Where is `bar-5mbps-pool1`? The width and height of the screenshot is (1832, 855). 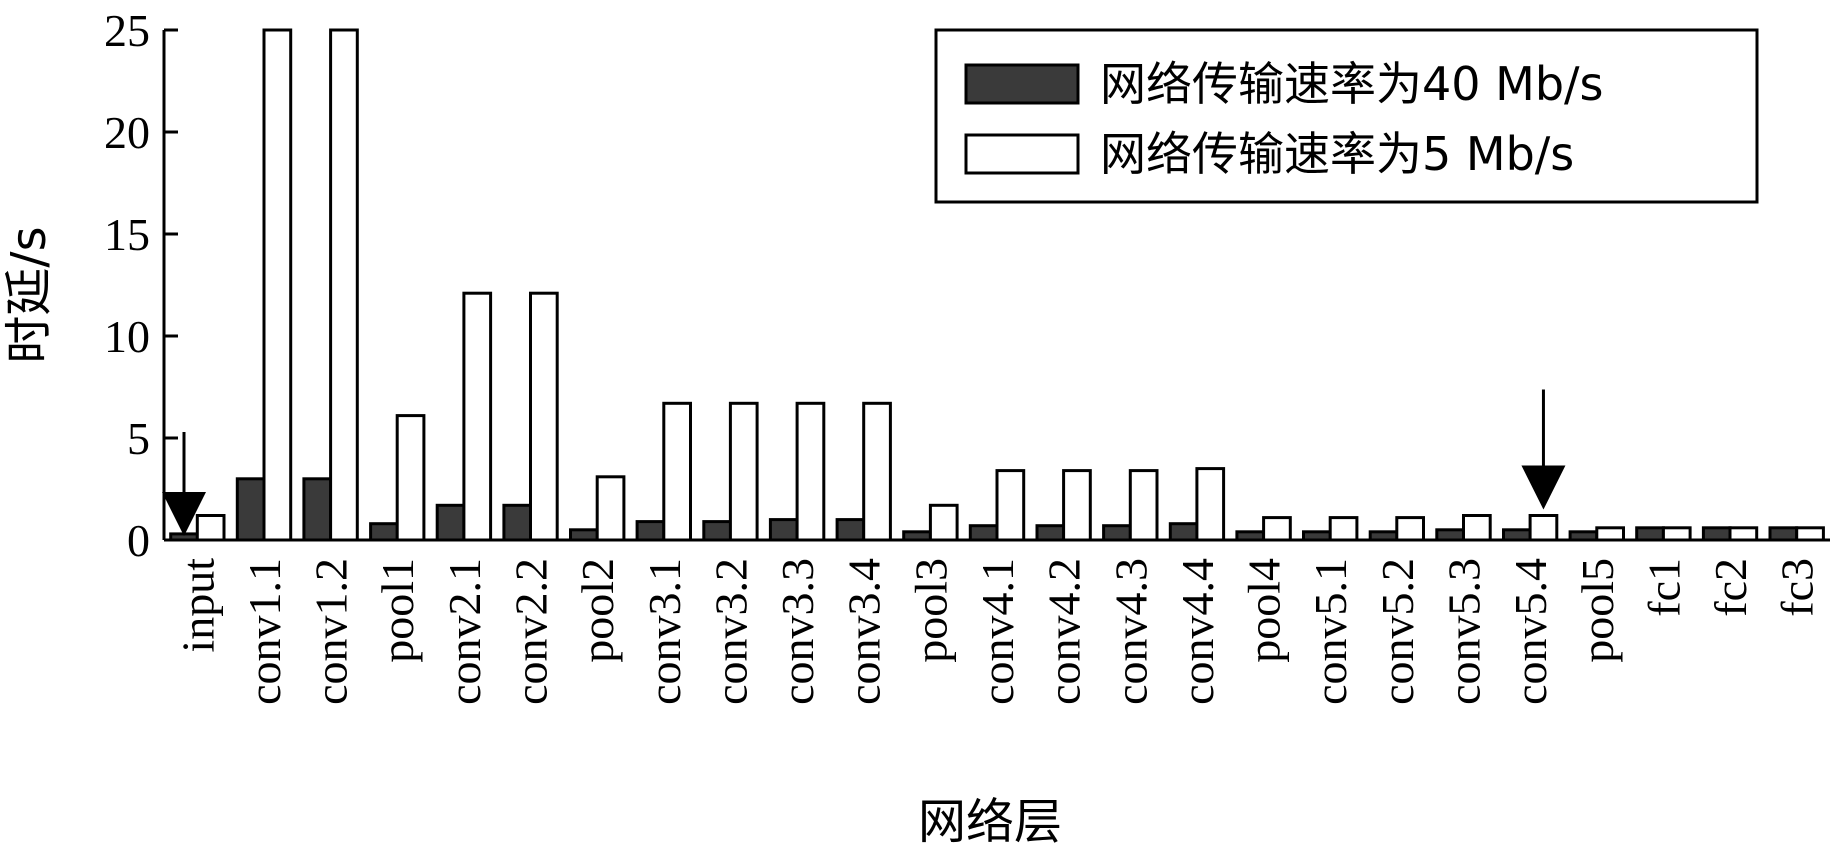 bar-5mbps-pool1 is located at coordinates (410, 478).